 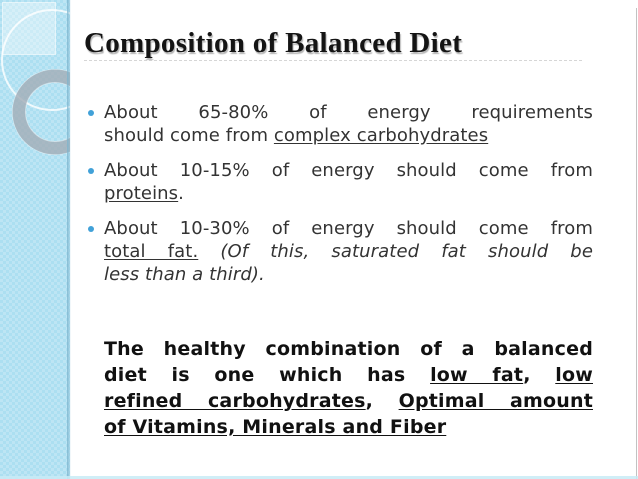 I want to click on text-segment: The healthy combination of a balanced, so click(x=348, y=349).